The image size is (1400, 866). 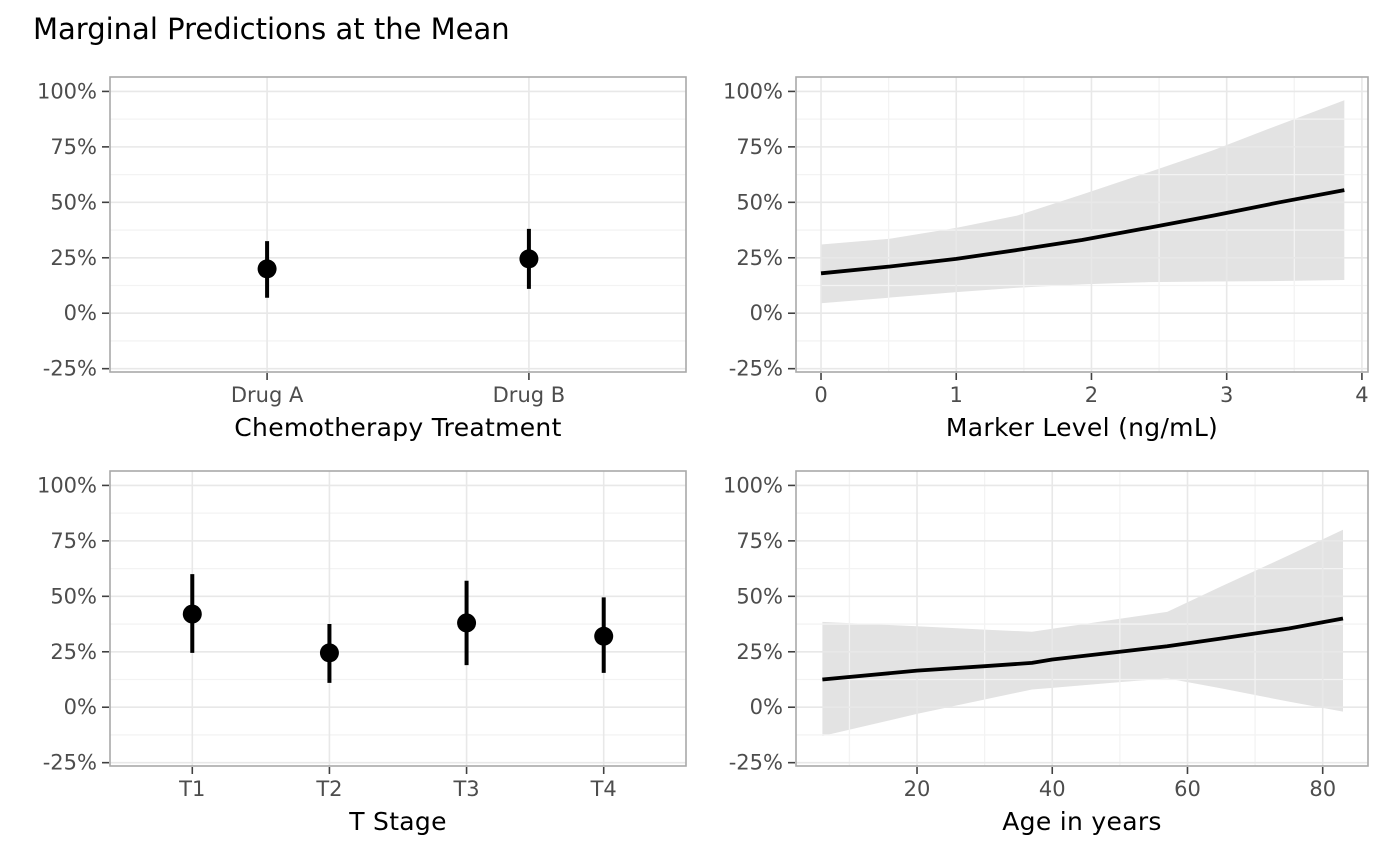 What do you see at coordinates (820, 395) in the screenshot?
I see `x-tick-label: 0` at bounding box center [820, 395].